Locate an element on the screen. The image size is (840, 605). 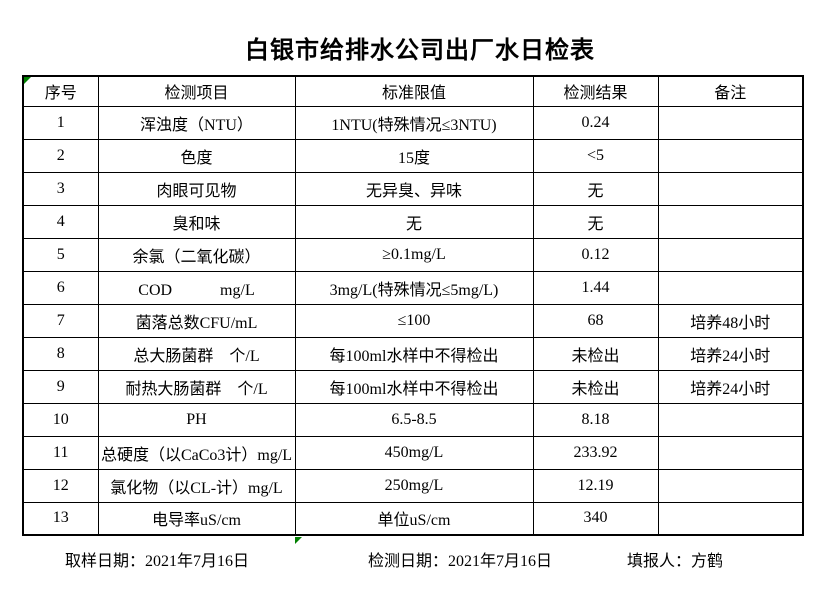
cell-item: 耐热大肠菌群 个/L is located at coordinates (196, 386).